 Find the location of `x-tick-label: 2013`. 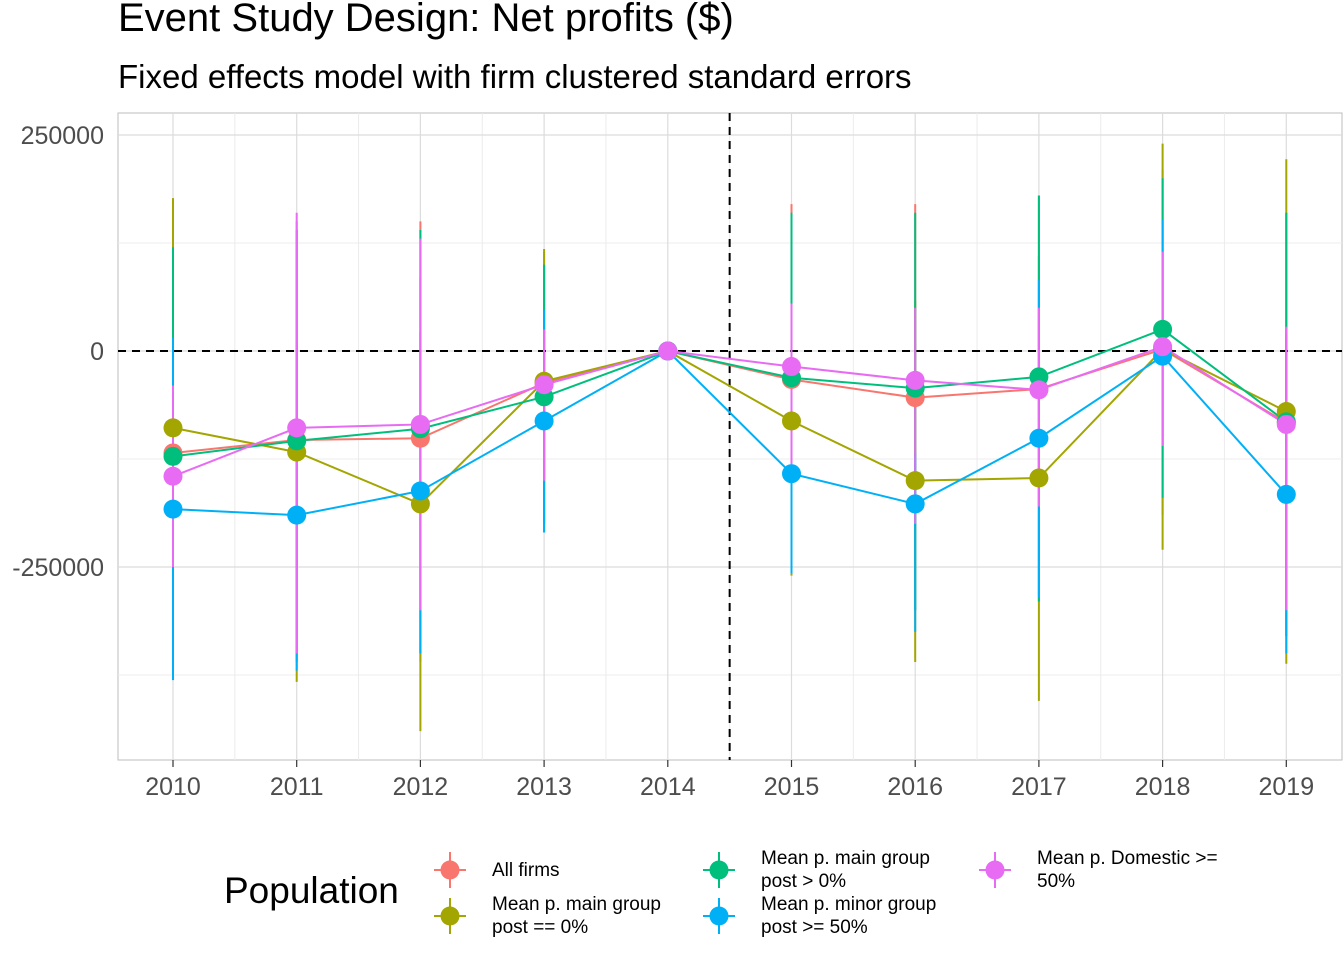

x-tick-label: 2013 is located at coordinates (544, 787).